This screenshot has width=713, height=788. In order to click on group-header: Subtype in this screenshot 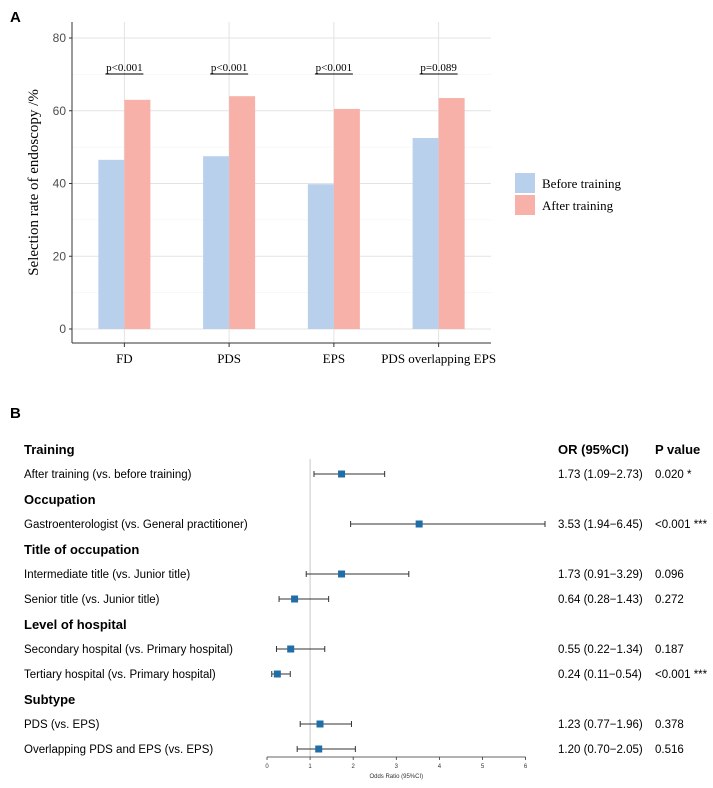, I will do `click(49, 699)`.